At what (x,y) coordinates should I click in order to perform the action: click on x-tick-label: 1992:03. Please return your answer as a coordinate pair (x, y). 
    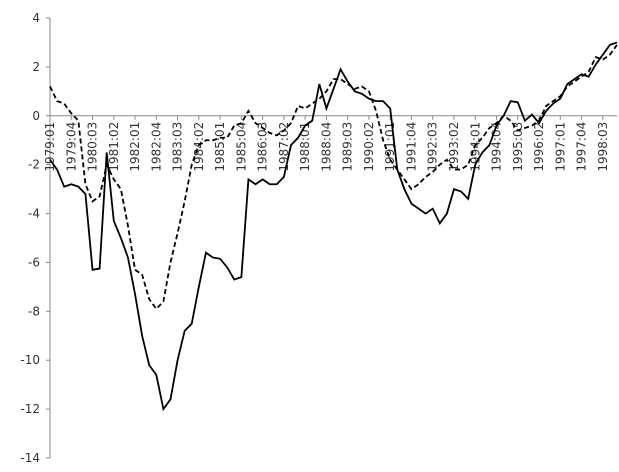
    Looking at the image, I should click on (433, 147).